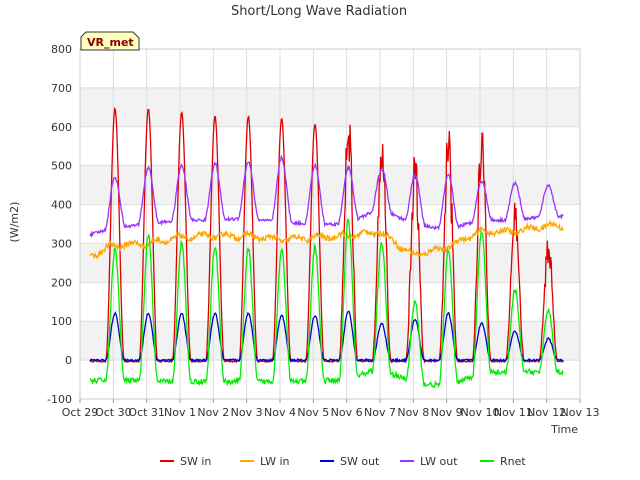 Image resolution: width=640 pixels, height=480 pixels. I want to click on x-tick-label: Nov 8, so click(413, 412).